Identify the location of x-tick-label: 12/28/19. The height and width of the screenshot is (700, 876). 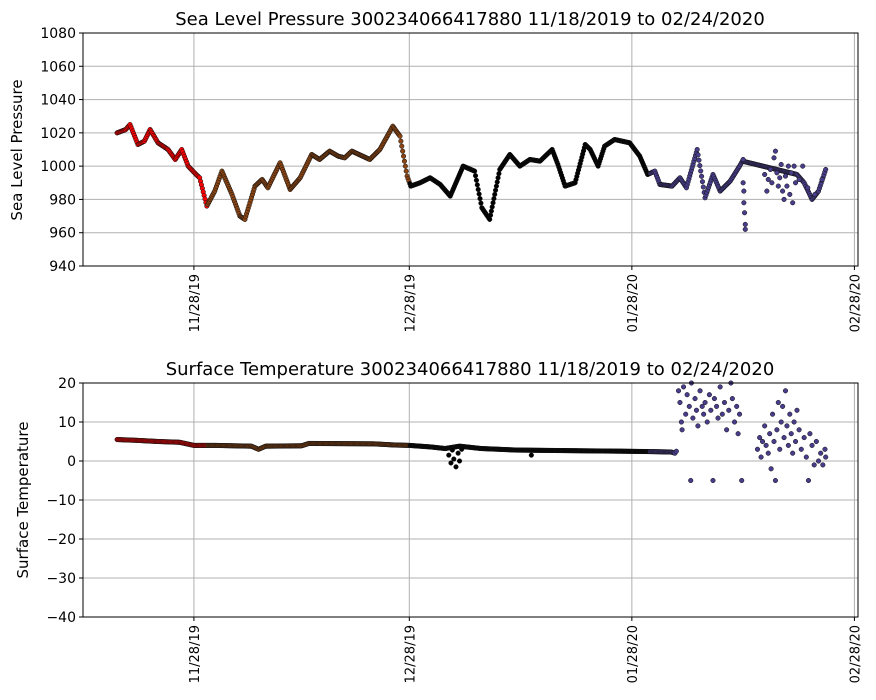
(410, 303).